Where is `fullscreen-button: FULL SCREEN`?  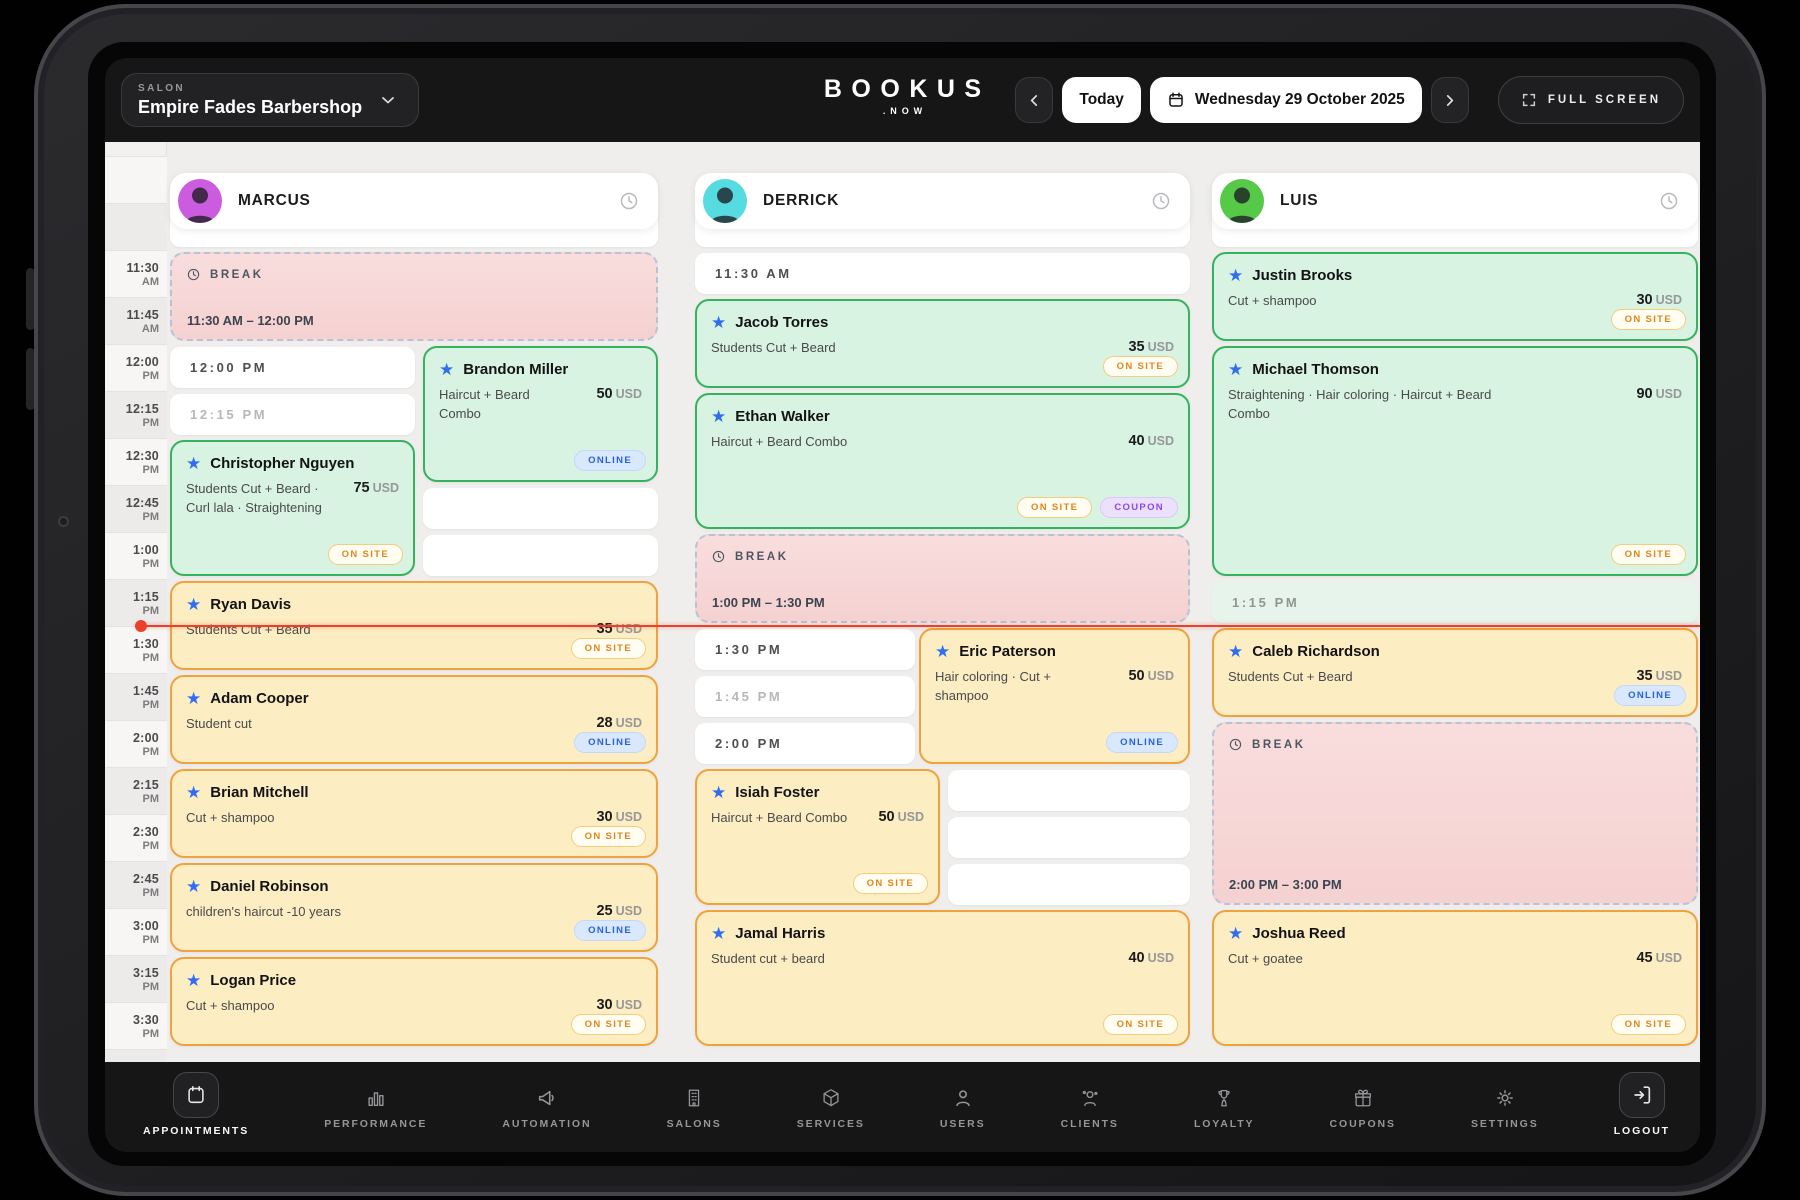
fullscreen-button: FULL SCREEN is located at coordinates (1590, 100).